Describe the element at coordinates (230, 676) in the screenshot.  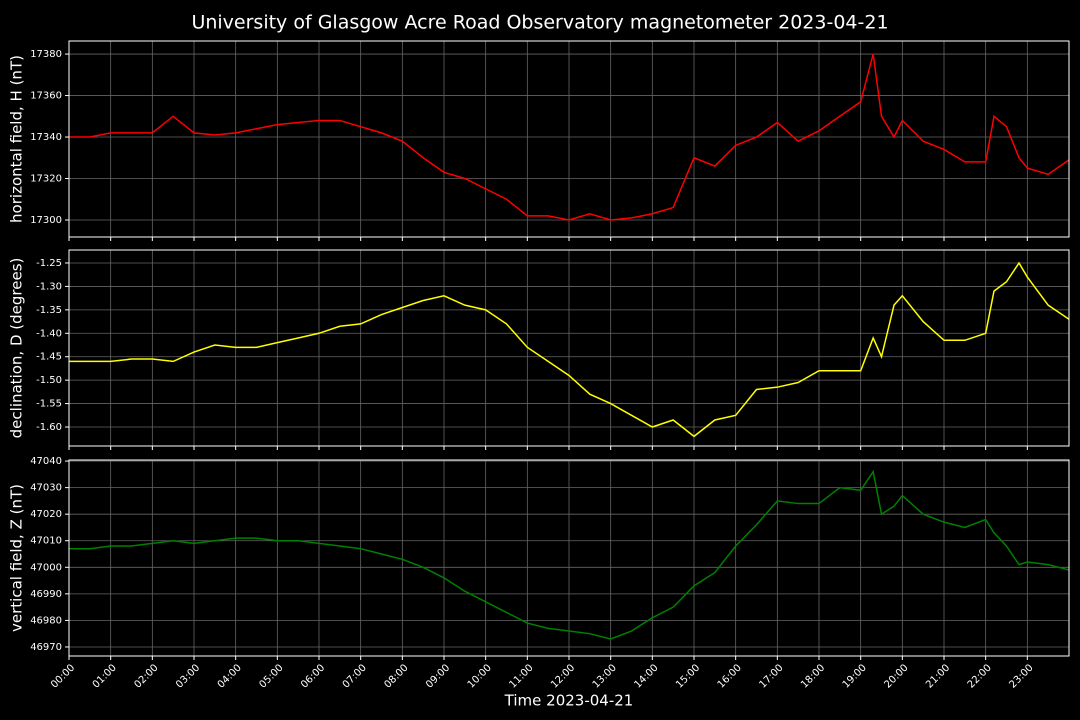
I see `x-tick-label: 04:00` at that location.